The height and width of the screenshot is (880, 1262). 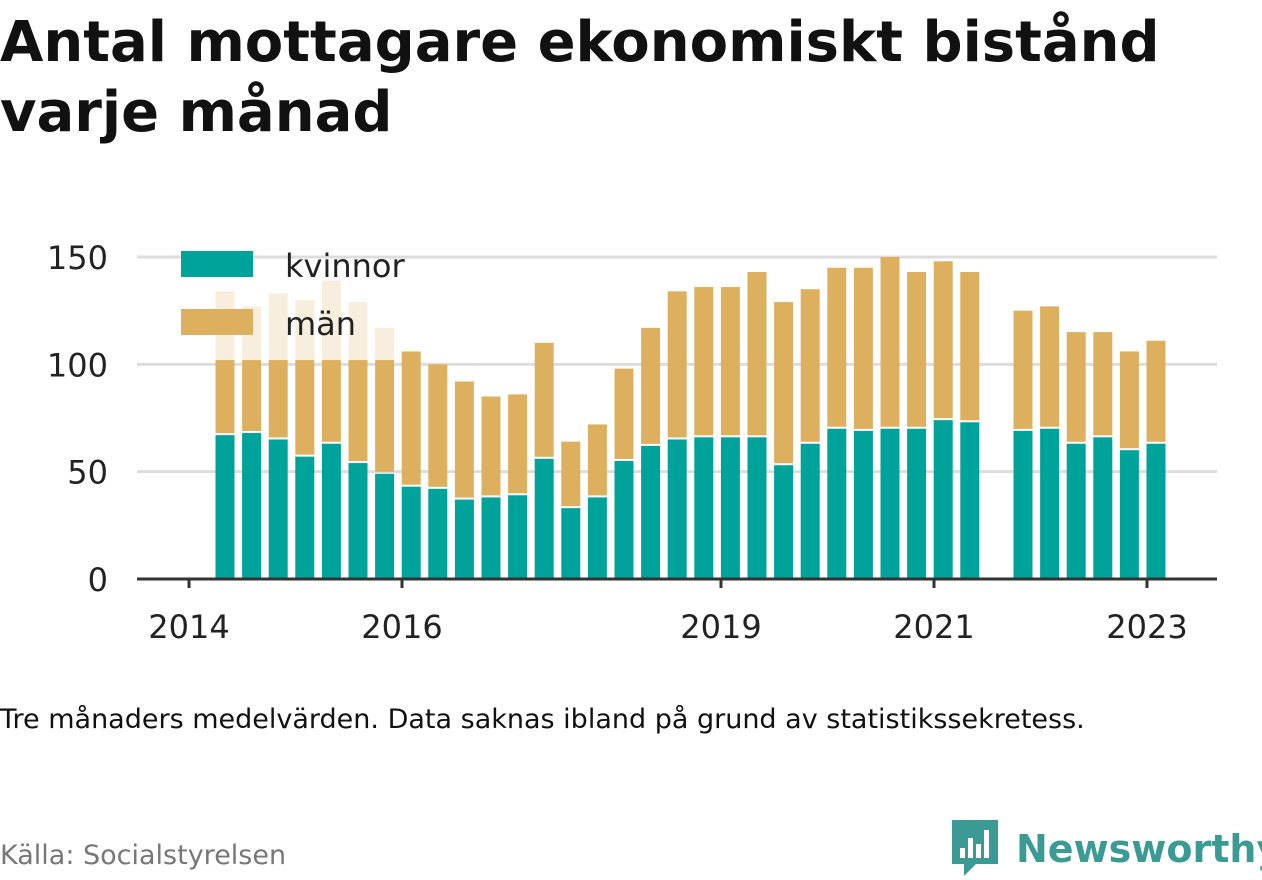 I want to click on source-text: Källa: Socialstyrelsen, so click(x=143, y=855).